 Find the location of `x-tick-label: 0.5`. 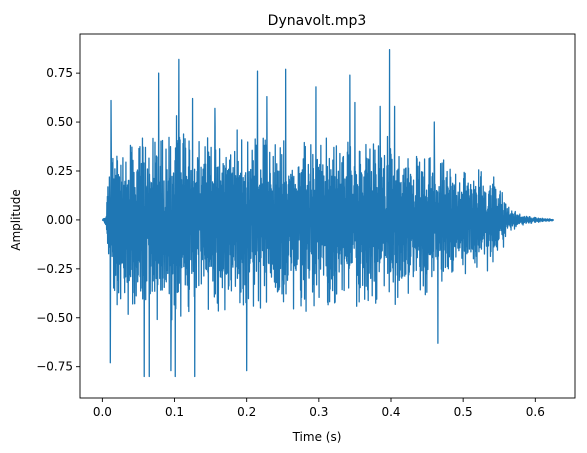

x-tick-label: 0.5 is located at coordinates (463, 412).